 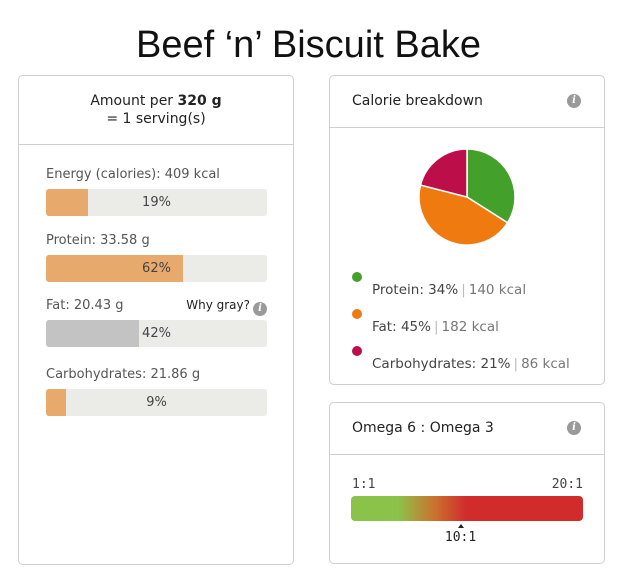 What do you see at coordinates (132, 101) in the screenshot?
I see `serving-prefix: Amount per` at bounding box center [132, 101].